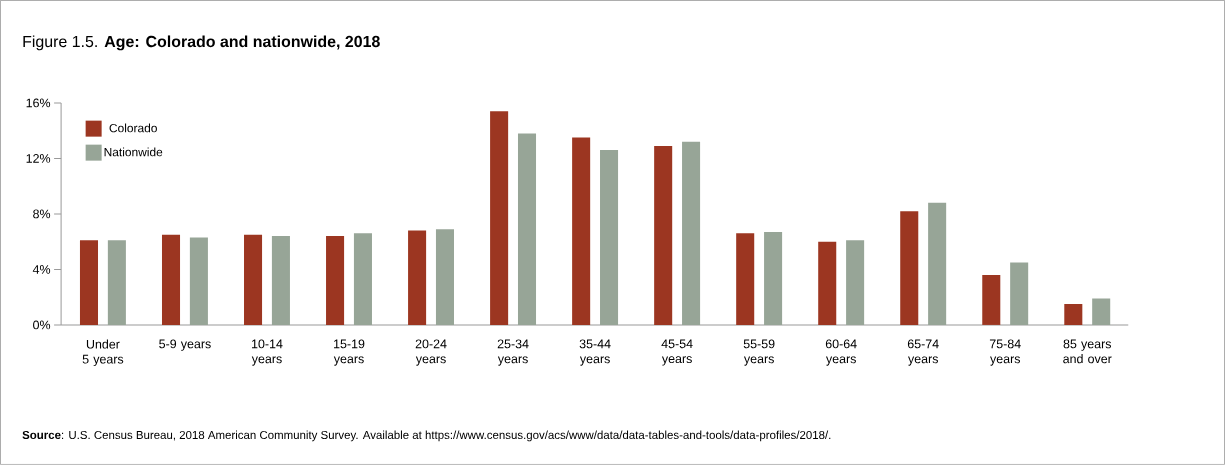 This screenshot has height=465, width=1225. What do you see at coordinates (133, 152) in the screenshot?
I see `legend-label: Nationwide` at bounding box center [133, 152].